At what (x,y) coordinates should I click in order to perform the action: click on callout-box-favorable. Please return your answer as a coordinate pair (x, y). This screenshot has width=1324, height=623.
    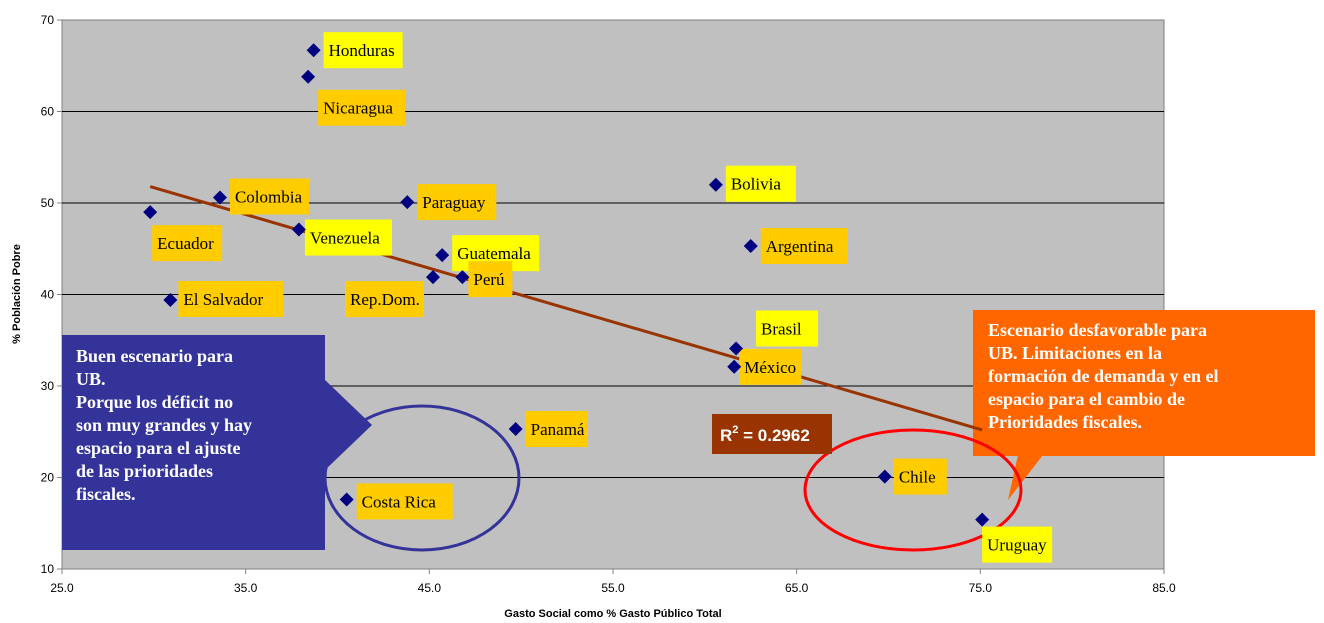
    Looking at the image, I should click on (193, 442).